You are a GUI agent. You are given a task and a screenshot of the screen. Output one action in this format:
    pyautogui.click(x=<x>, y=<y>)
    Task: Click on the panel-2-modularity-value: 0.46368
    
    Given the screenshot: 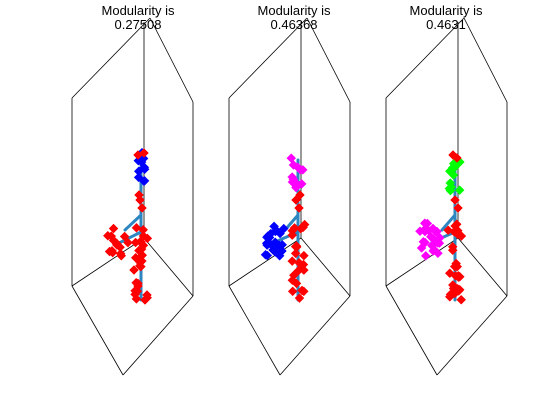 What is the action you would take?
    pyautogui.click(x=294, y=24)
    